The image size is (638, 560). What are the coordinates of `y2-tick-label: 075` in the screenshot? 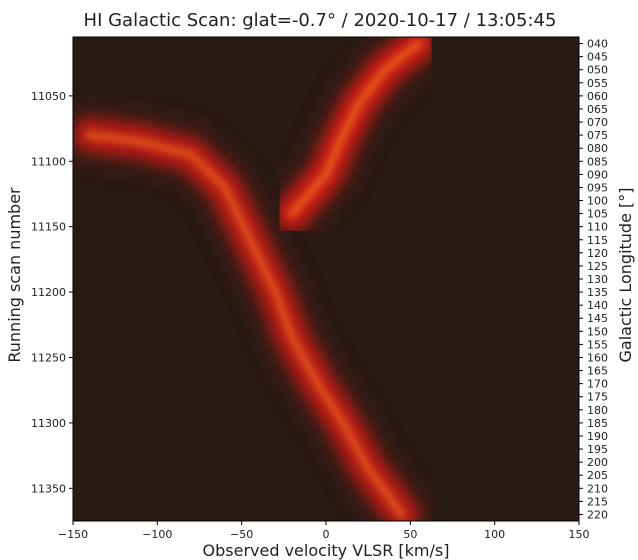 It's located at (597, 135).